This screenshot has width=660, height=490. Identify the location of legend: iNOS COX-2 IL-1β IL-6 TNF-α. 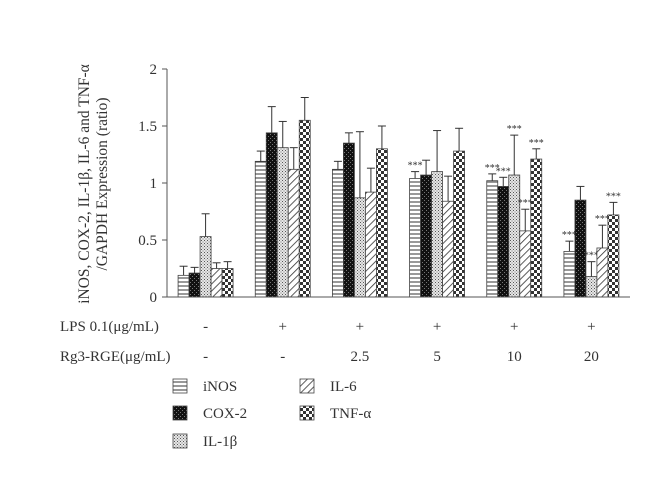
(271, 414).